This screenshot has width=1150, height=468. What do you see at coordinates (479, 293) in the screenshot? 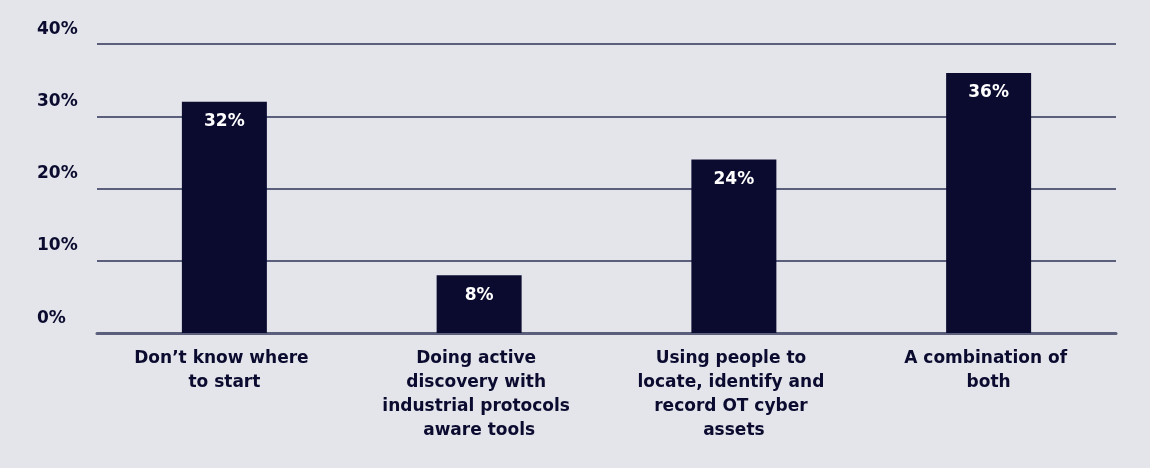
I see `data-label: 8%` at bounding box center [479, 293].